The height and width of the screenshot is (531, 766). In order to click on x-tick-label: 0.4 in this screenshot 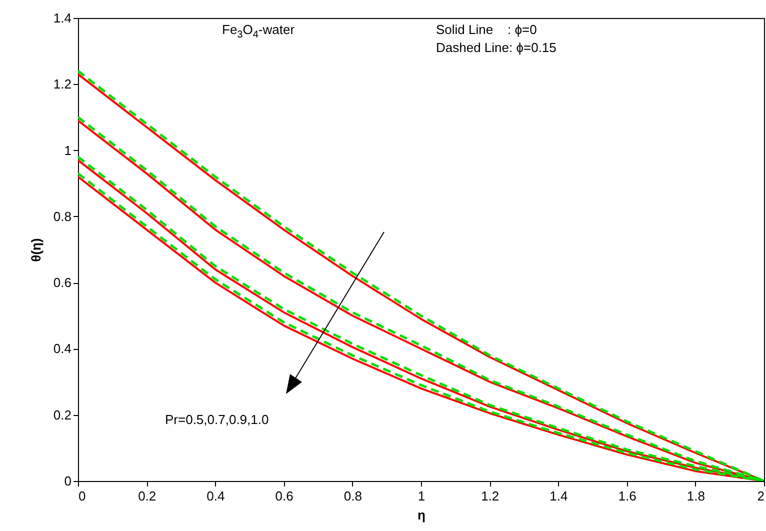, I will do `click(215, 496)`.